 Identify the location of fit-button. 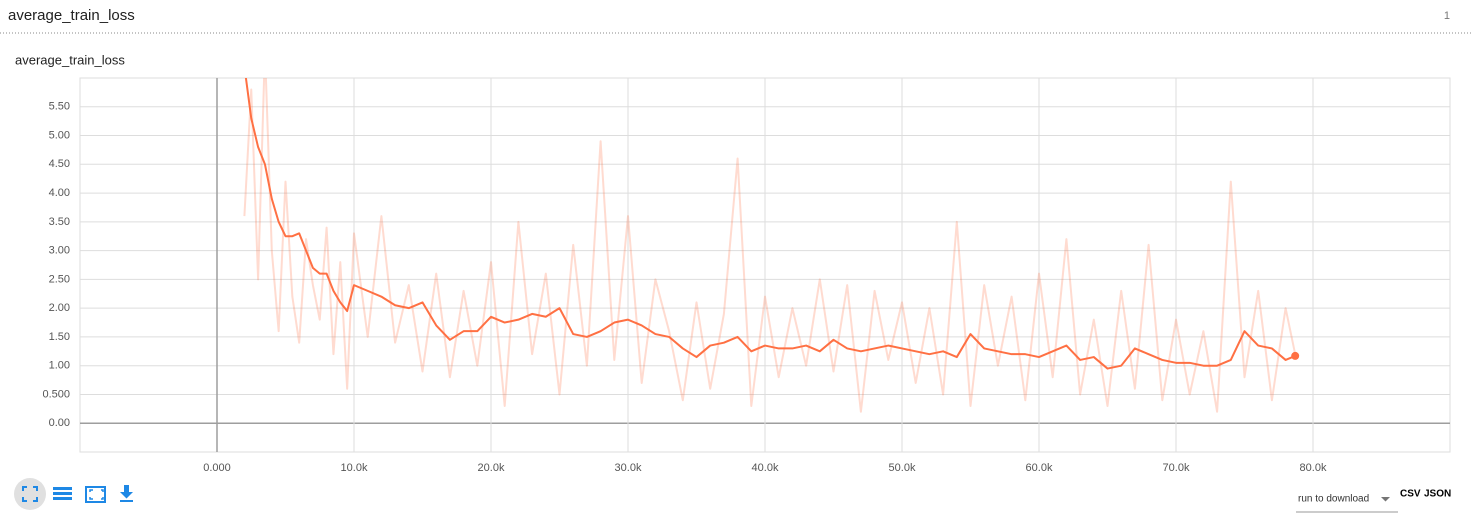
(30, 494).